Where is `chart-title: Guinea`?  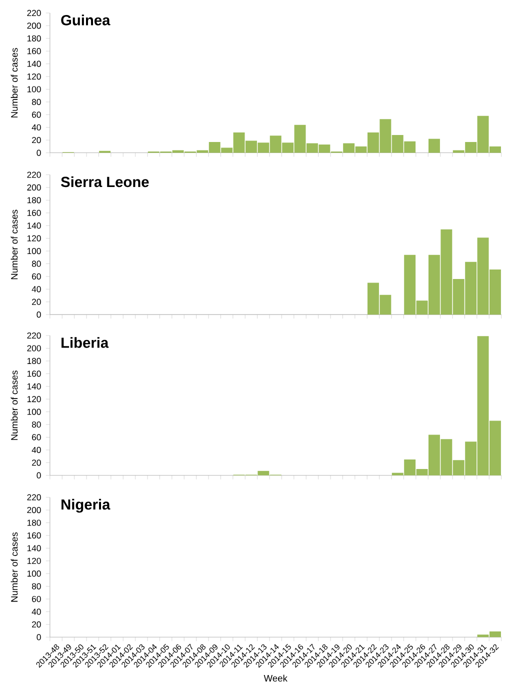
chart-title: Guinea is located at coordinates (85, 20).